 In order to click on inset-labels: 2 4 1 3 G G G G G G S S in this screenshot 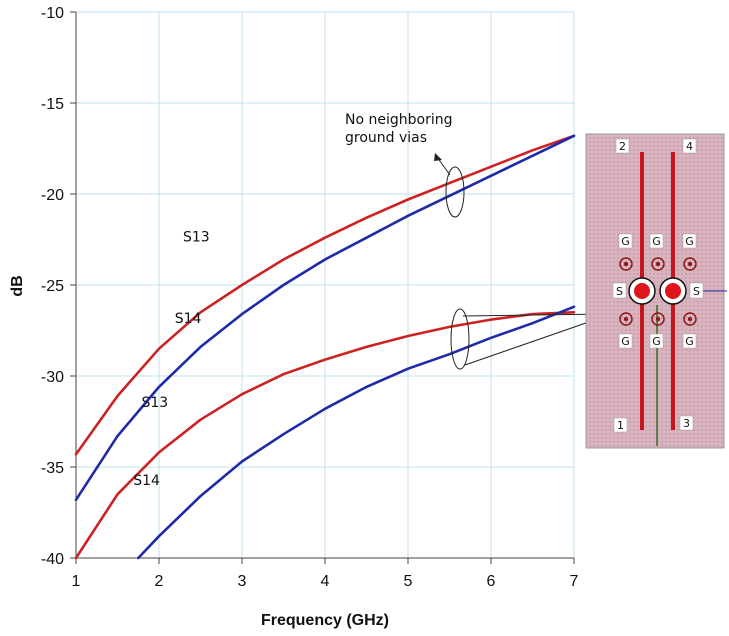, I will do `click(658, 285)`.